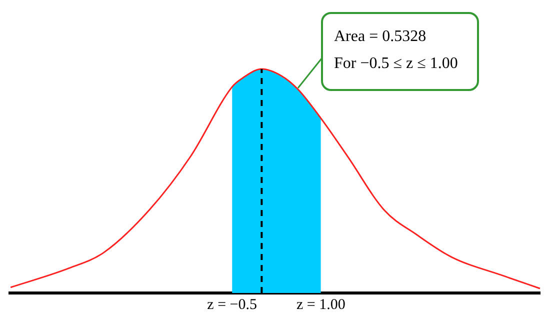 This screenshot has width=545, height=325. Describe the element at coordinates (381, 37) in the screenshot. I see `text: Area = 0.5328` at that location.